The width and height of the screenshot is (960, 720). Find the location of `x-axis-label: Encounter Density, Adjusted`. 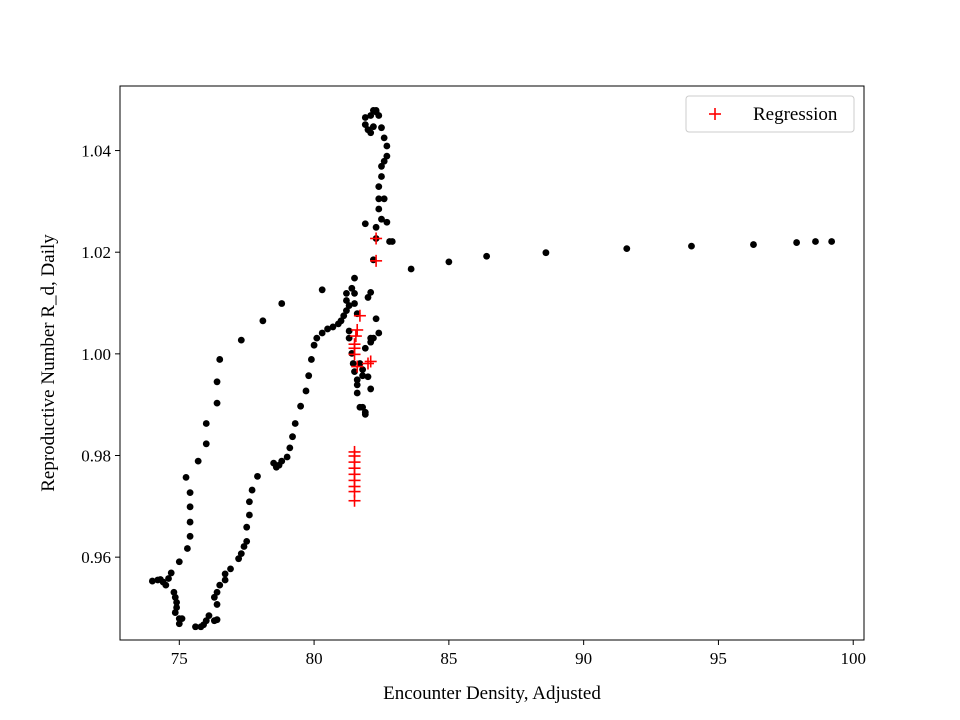

x-axis-label: Encounter Density, Adjusted is located at coordinates (492, 693).